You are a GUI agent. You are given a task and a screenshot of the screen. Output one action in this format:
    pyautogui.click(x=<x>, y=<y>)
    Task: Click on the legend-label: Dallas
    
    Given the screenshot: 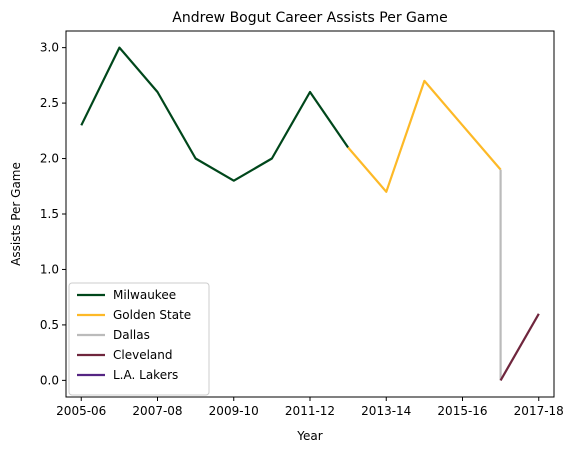 What is the action you would take?
    pyautogui.click(x=131, y=335)
    